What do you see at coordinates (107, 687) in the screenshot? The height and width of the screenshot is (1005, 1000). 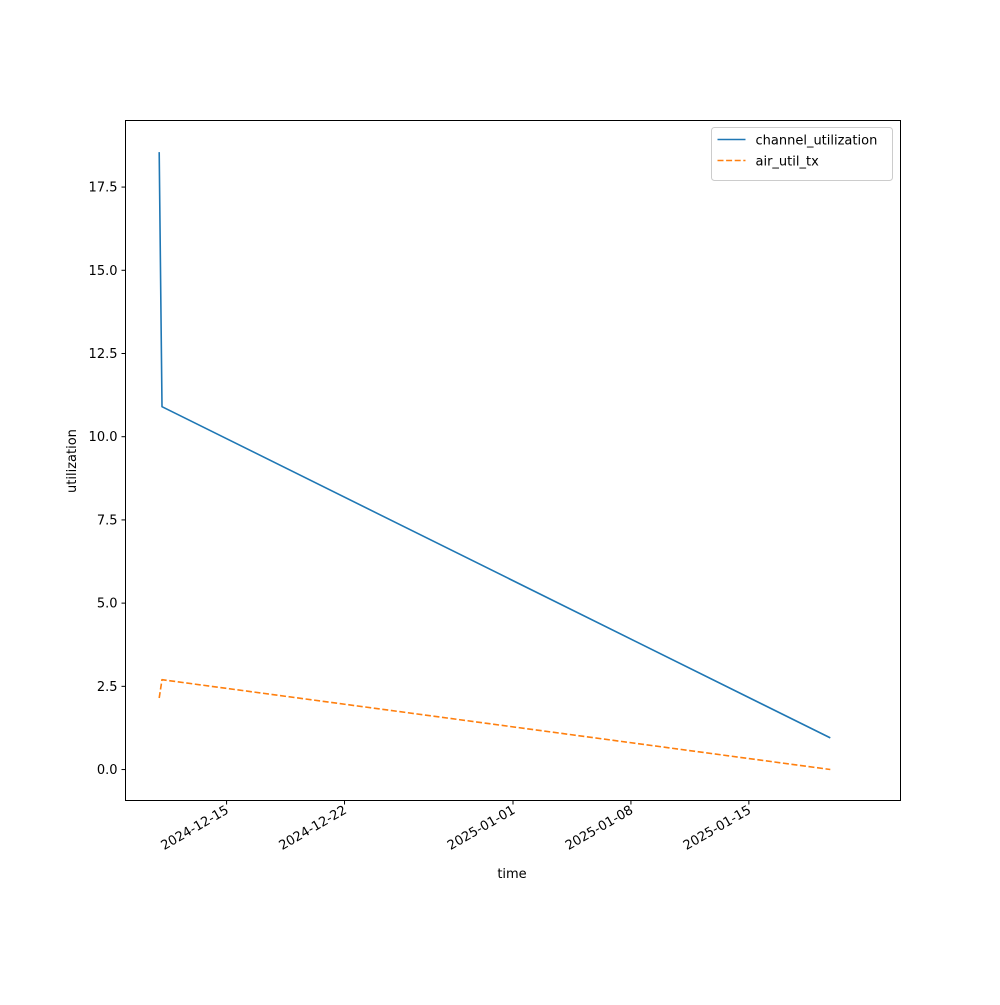 I see `y-tick-label: 2.5` at bounding box center [107, 687].